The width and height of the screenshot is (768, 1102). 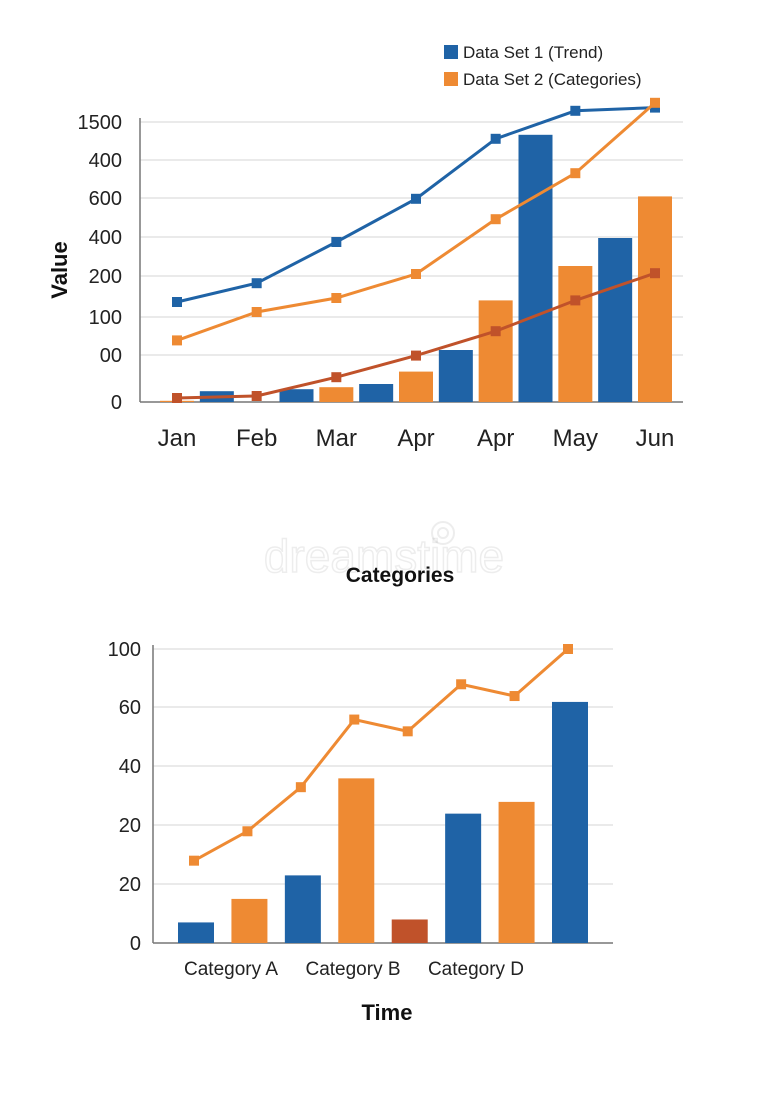 What do you see at coordinates (111, 356) in the screenshot?
I see `y-tick-label: 00` at bounding box center [111, 356].